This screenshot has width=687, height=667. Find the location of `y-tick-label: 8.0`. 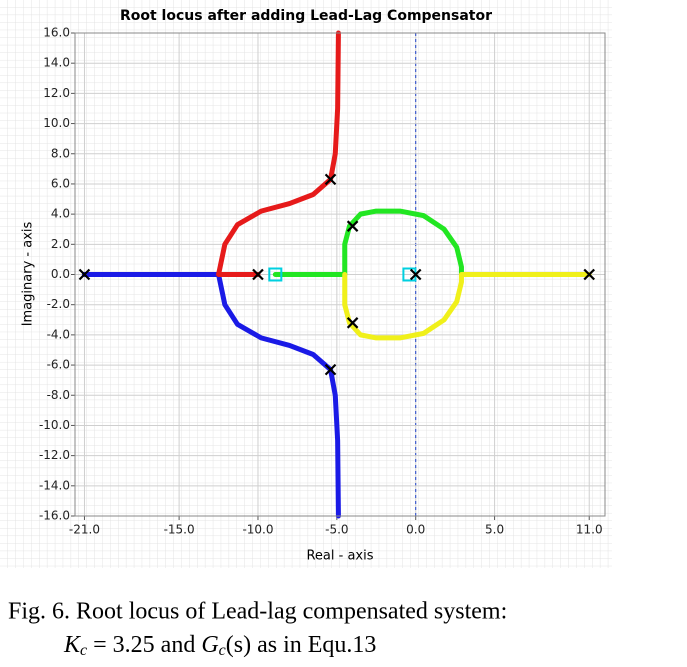

y-tick-label: 8.0 is located at coordinates (60, 153).